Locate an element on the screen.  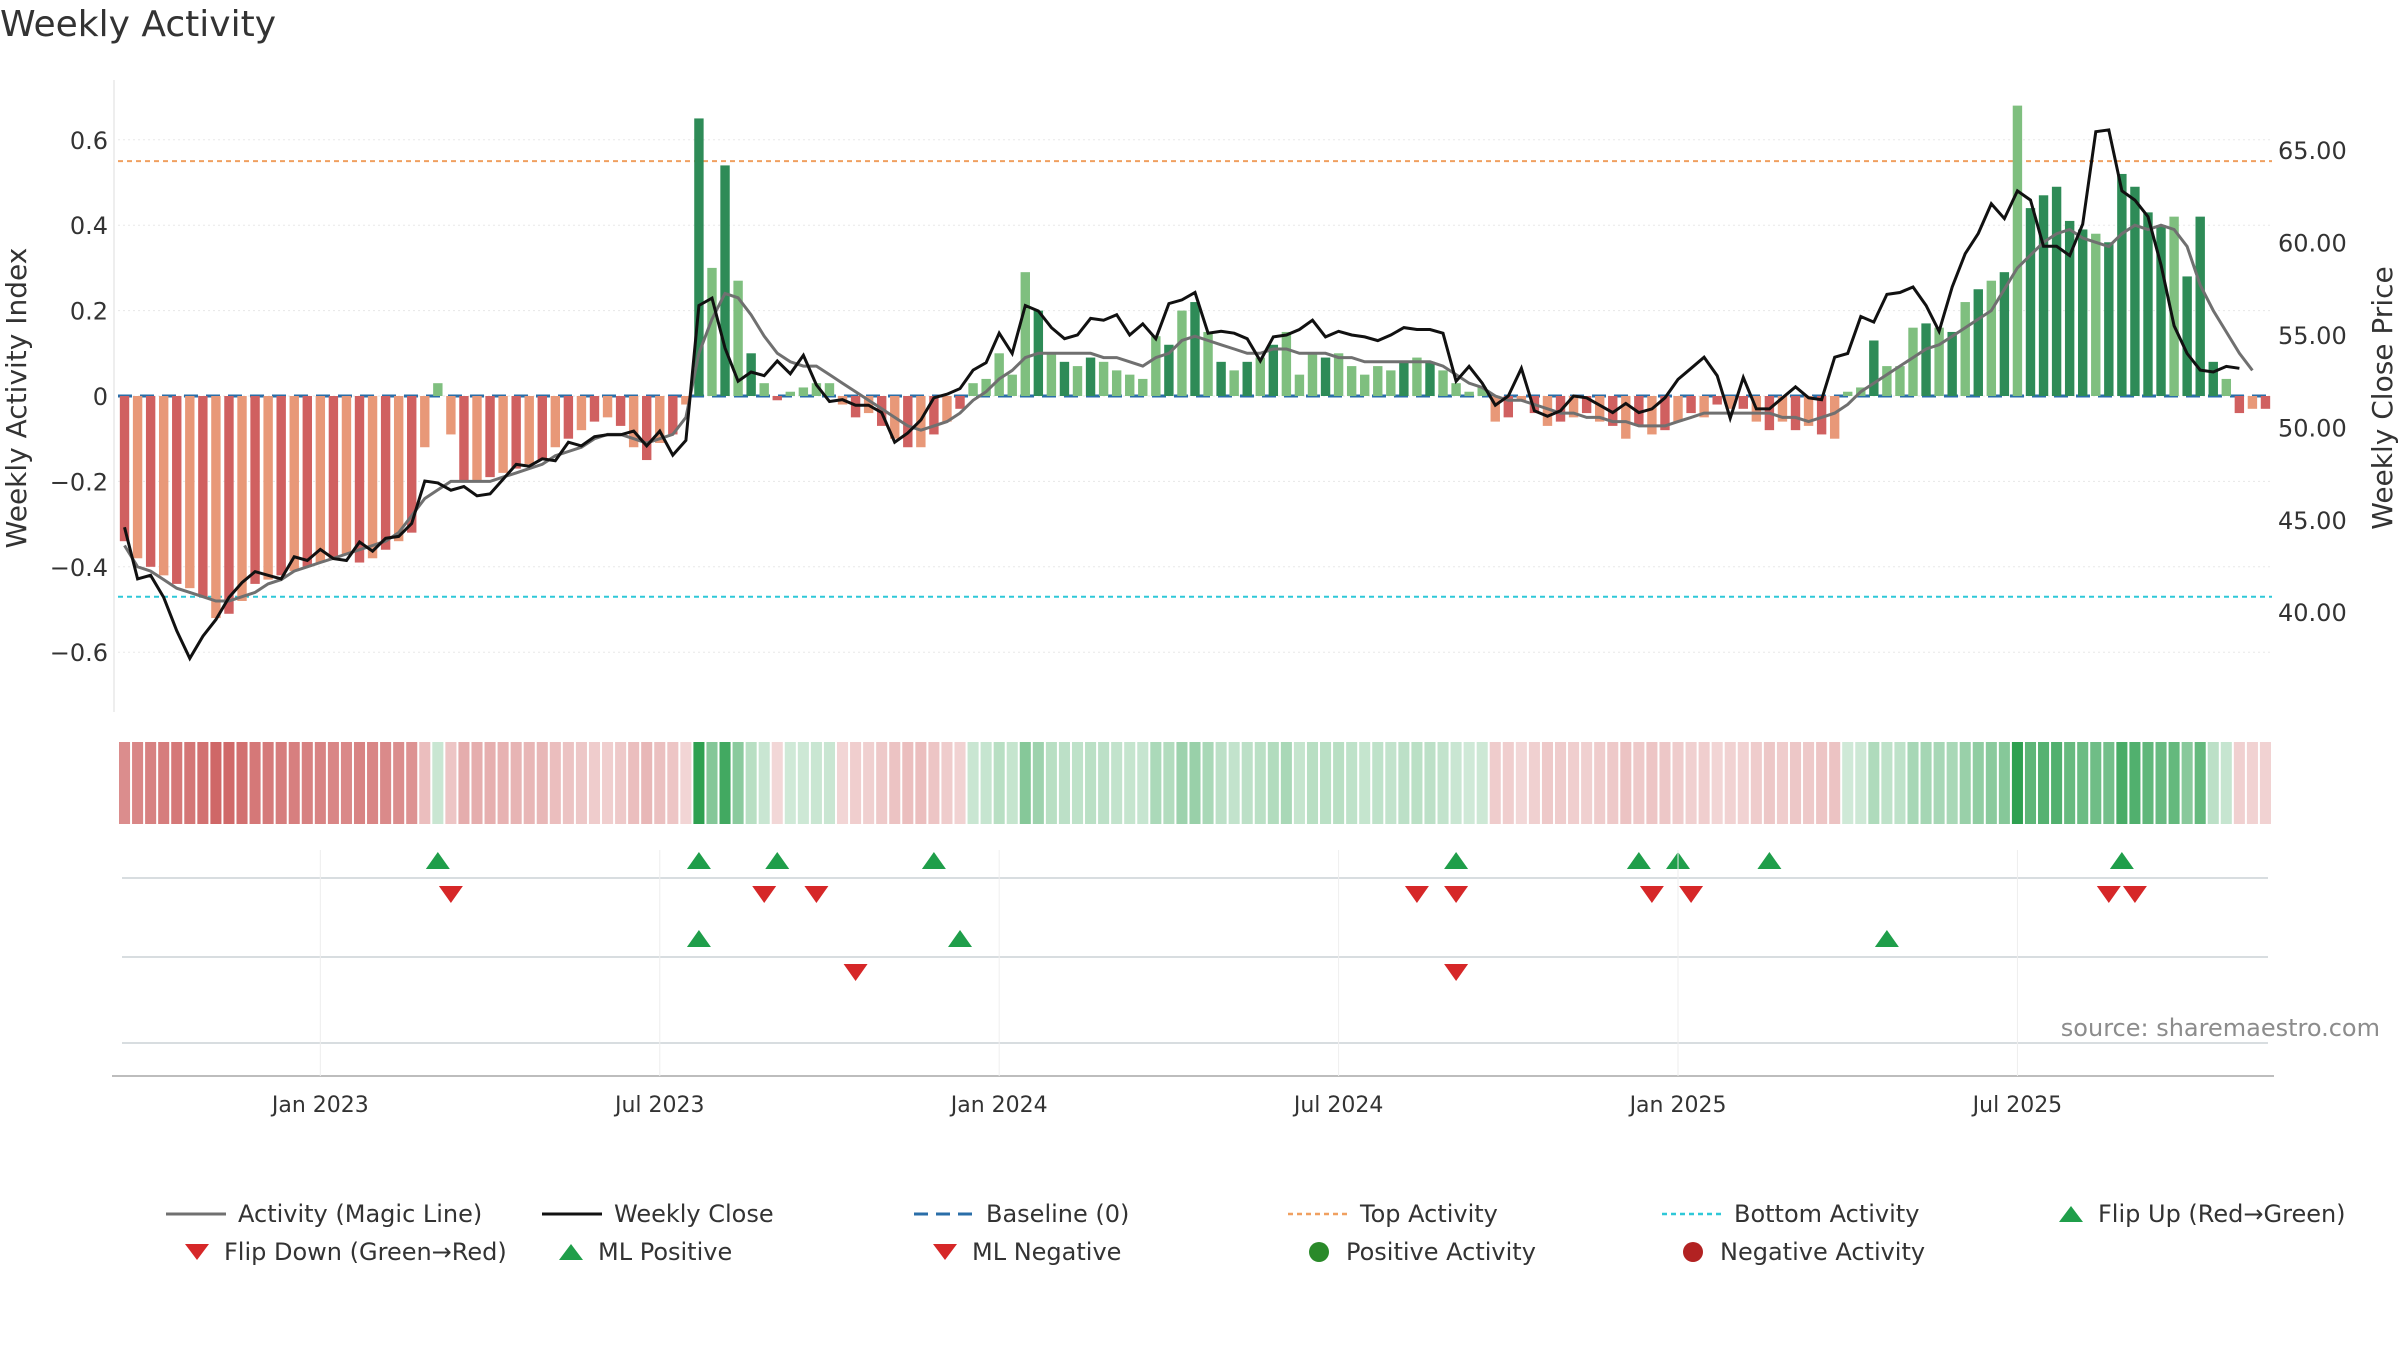
legend-item-magic-line: Activity (Magic Line) is located at coordinates (324, 1214).